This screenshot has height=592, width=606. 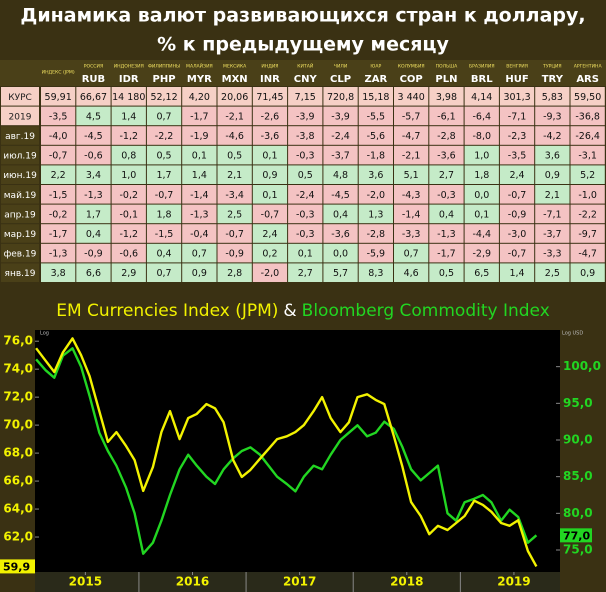 I want to click on cell-value: -1,7, so click(x=199, y=116).